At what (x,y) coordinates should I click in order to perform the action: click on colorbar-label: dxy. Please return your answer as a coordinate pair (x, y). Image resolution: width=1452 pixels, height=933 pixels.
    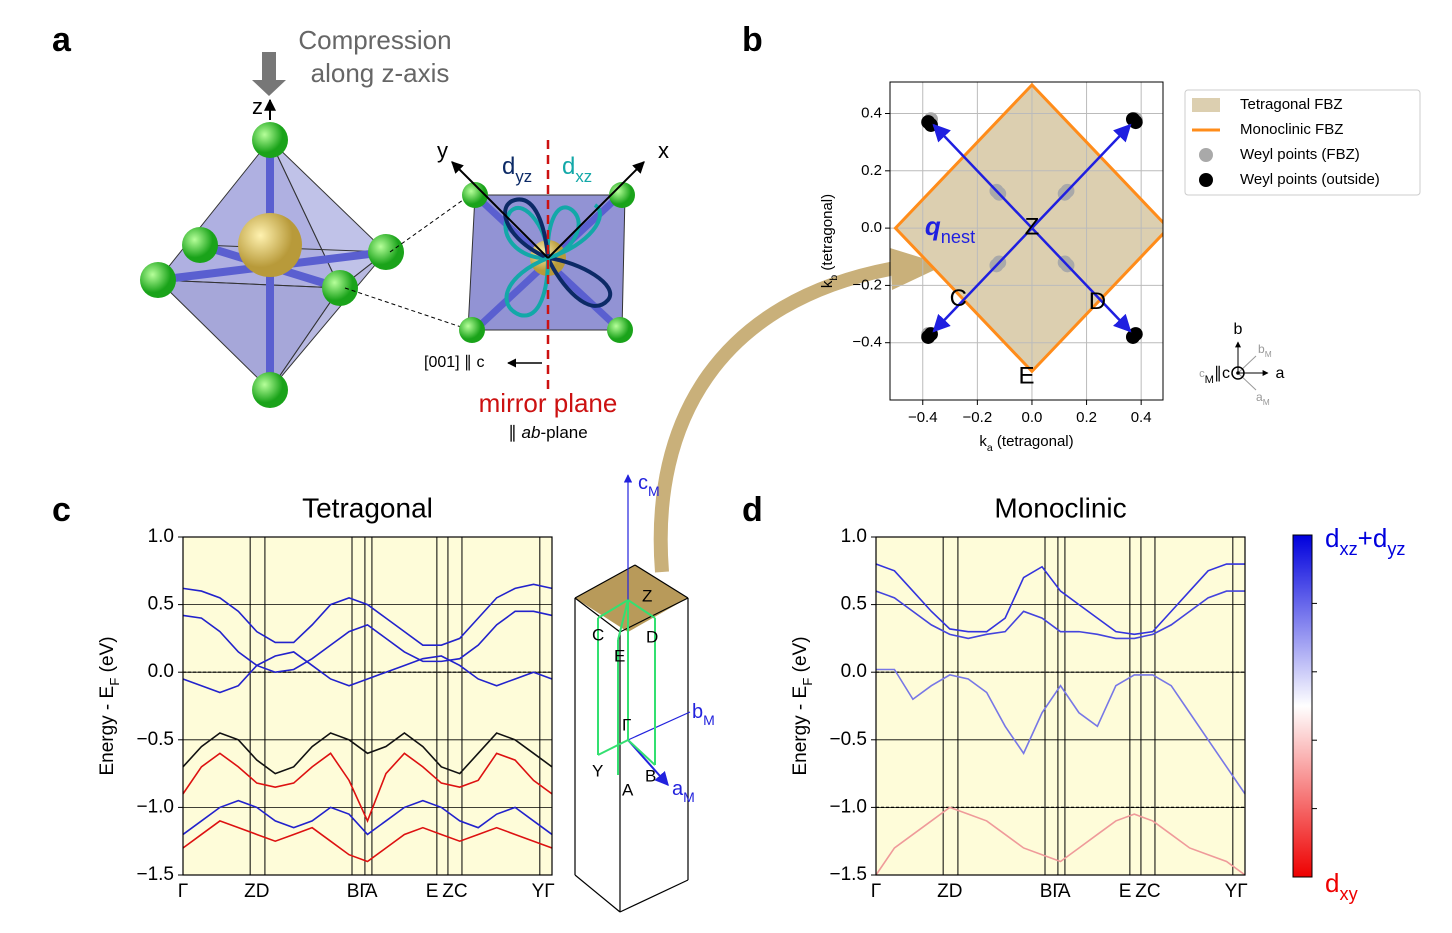
    Looking at the image, I should click on (1342, 886).